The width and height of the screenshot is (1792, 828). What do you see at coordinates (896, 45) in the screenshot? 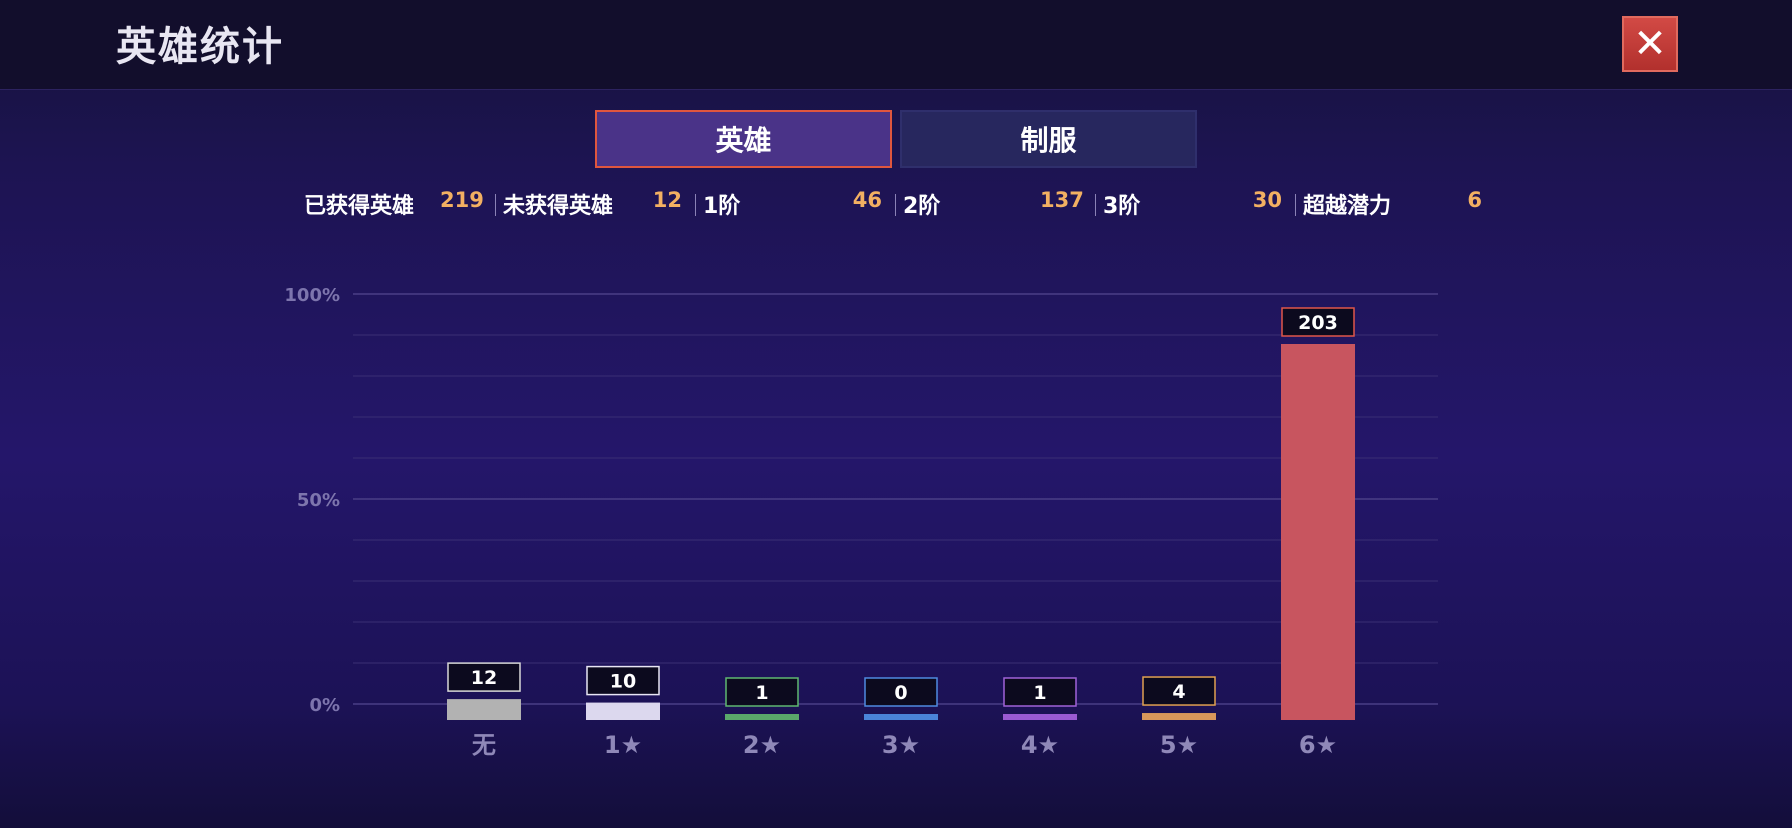
I see `header-bar: 英雄统计 ✕` at bounding box center [896, 45].